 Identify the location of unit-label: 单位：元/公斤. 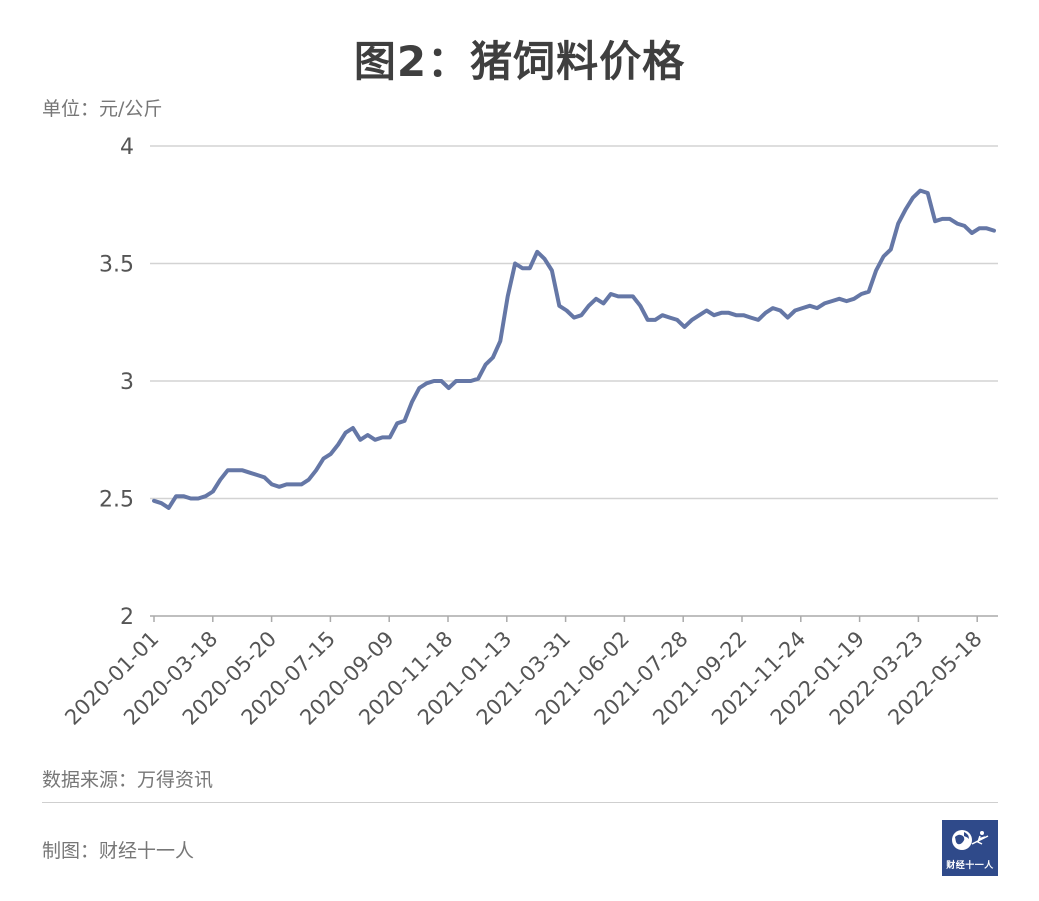
(102, 109).